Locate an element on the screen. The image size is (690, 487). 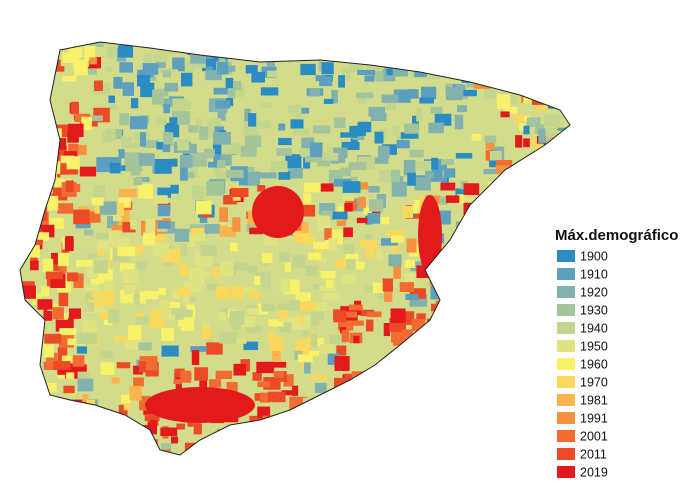
legend-label: 2011 is located at coordinates (593, 454).